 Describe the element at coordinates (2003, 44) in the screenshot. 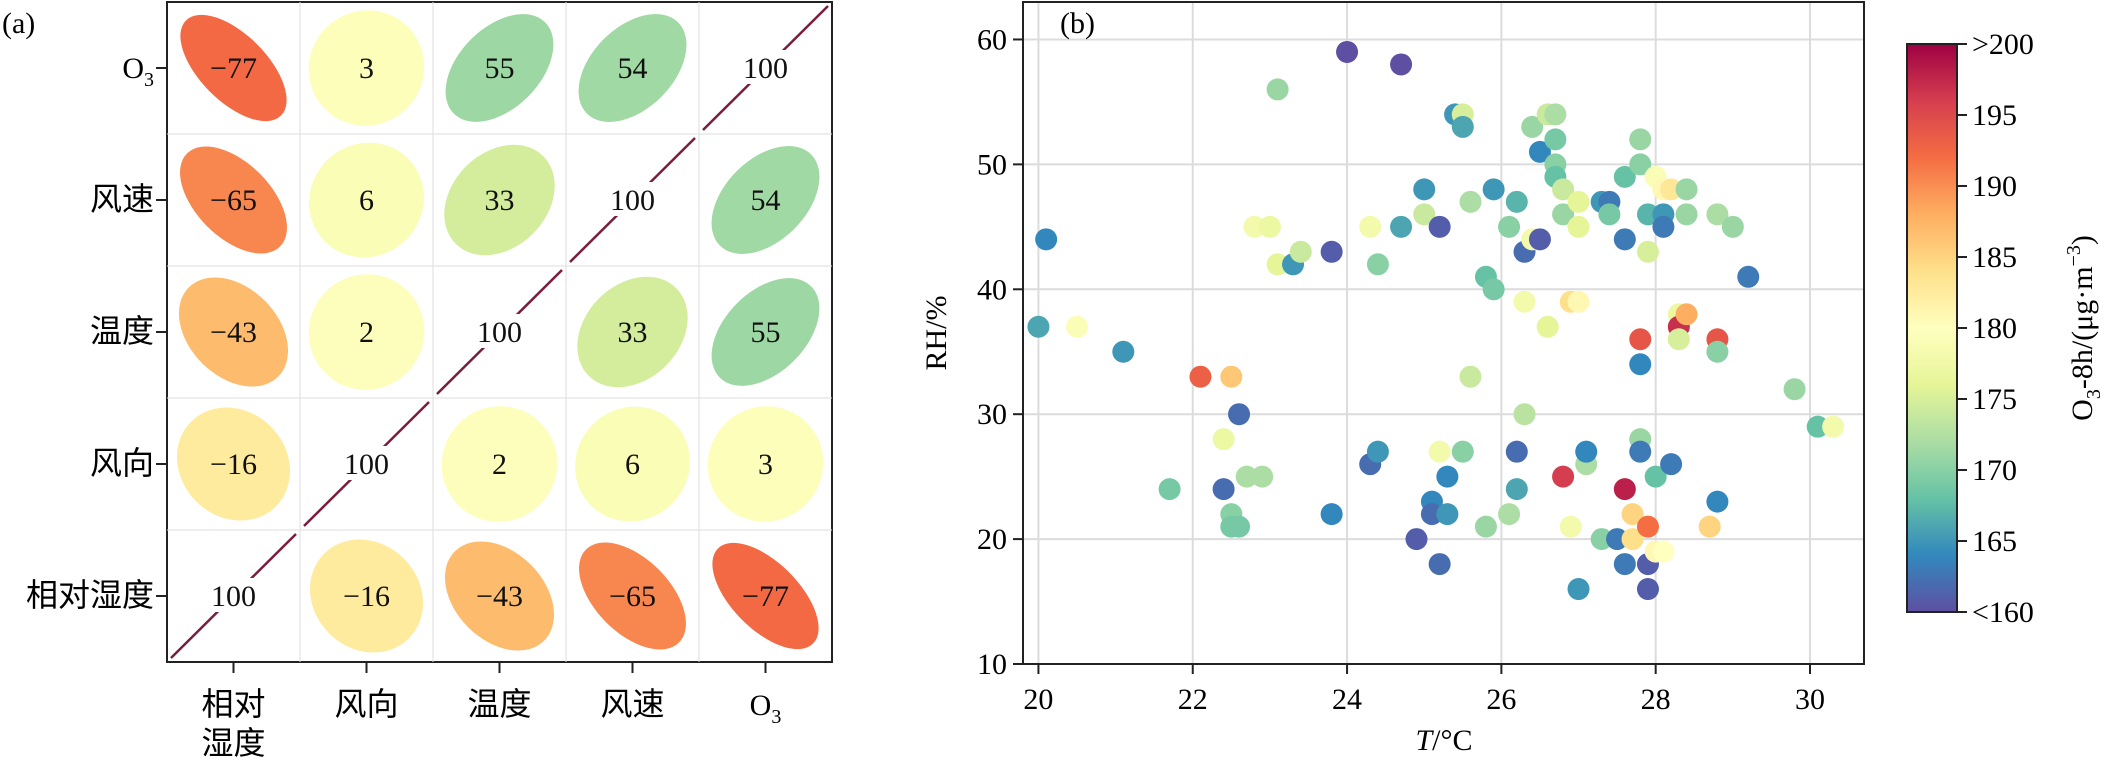

I see `colorbar-tick-label: >200` at that location.